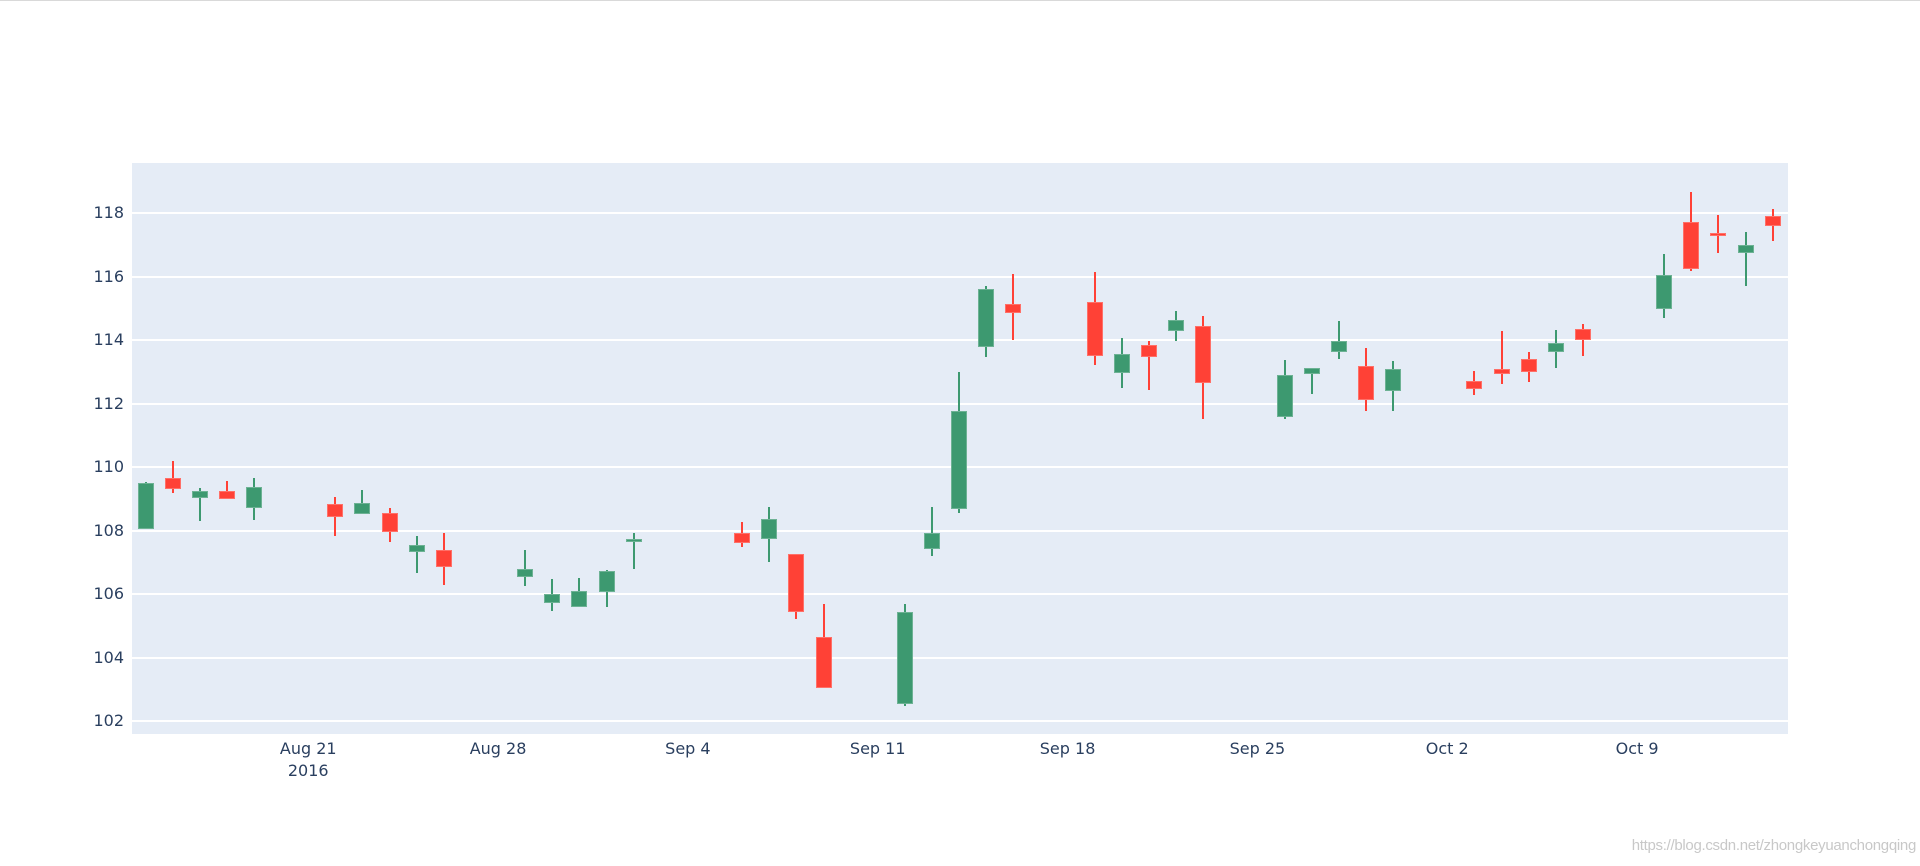 The height and width of the screenshot is (866, 1920). I want to click on x-tick-label: Oct 2, so click(1447, 748).